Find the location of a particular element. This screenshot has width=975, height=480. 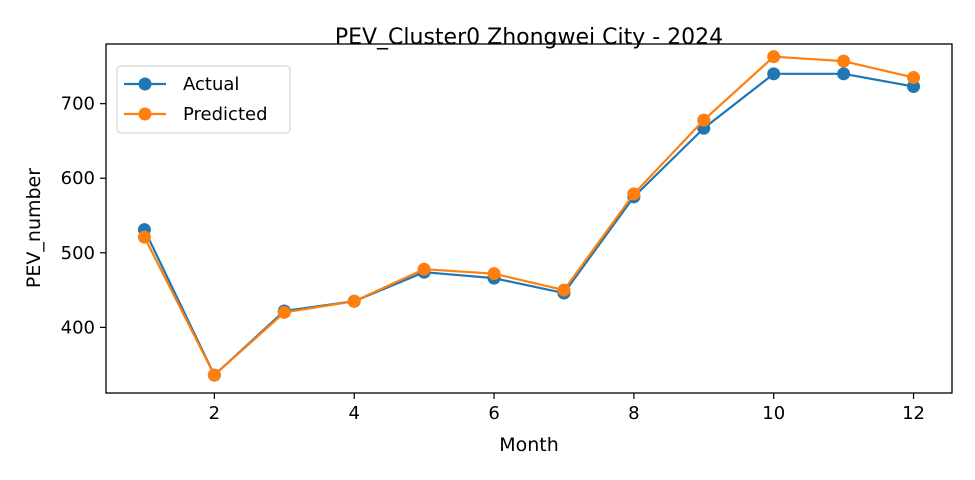

legend: Actual Predicted is located at coordinates (203, 99).